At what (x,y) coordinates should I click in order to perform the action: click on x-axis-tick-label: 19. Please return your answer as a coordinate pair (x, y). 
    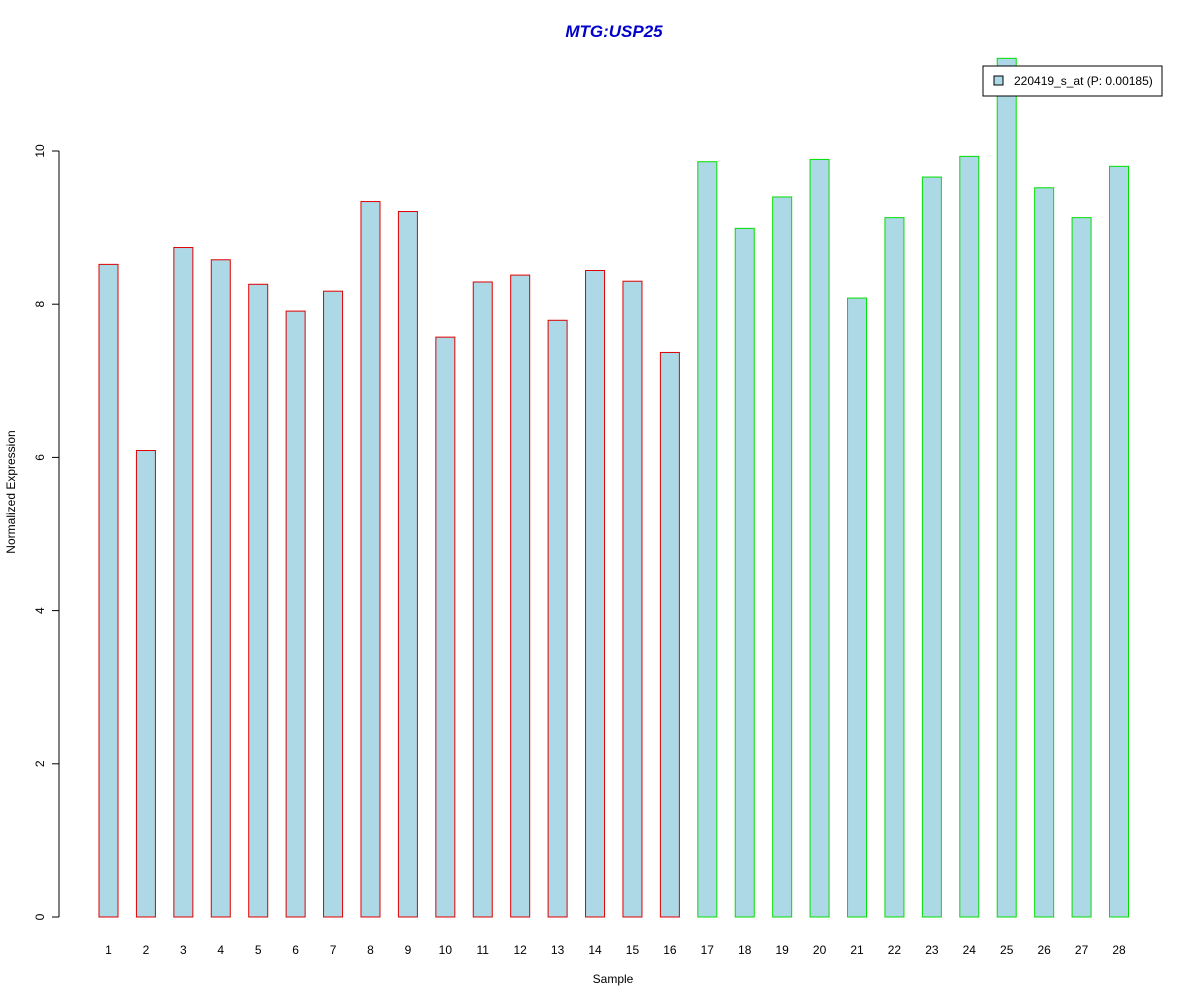
    Looking at the image, I should click on (782, 950).